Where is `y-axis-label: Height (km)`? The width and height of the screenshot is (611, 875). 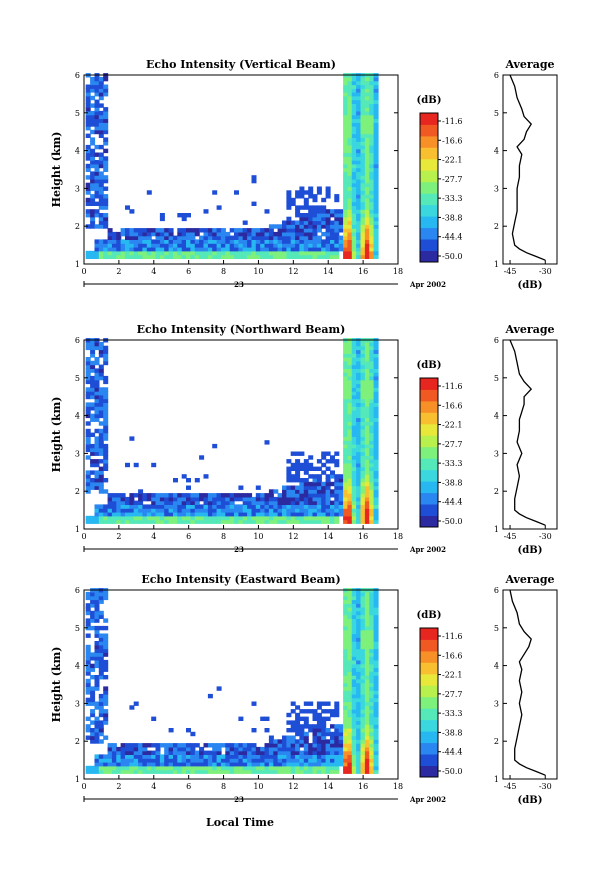 y-axis-label: Height (km) is located at coordinates (56, 435).